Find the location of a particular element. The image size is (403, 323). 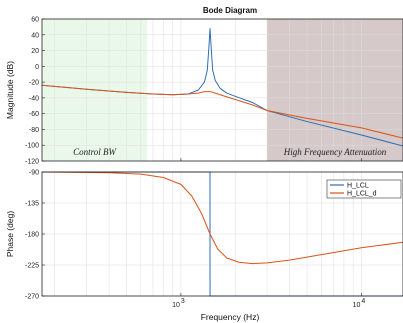

chart-title: Bode Diagram is located at coordinates (230, 10).